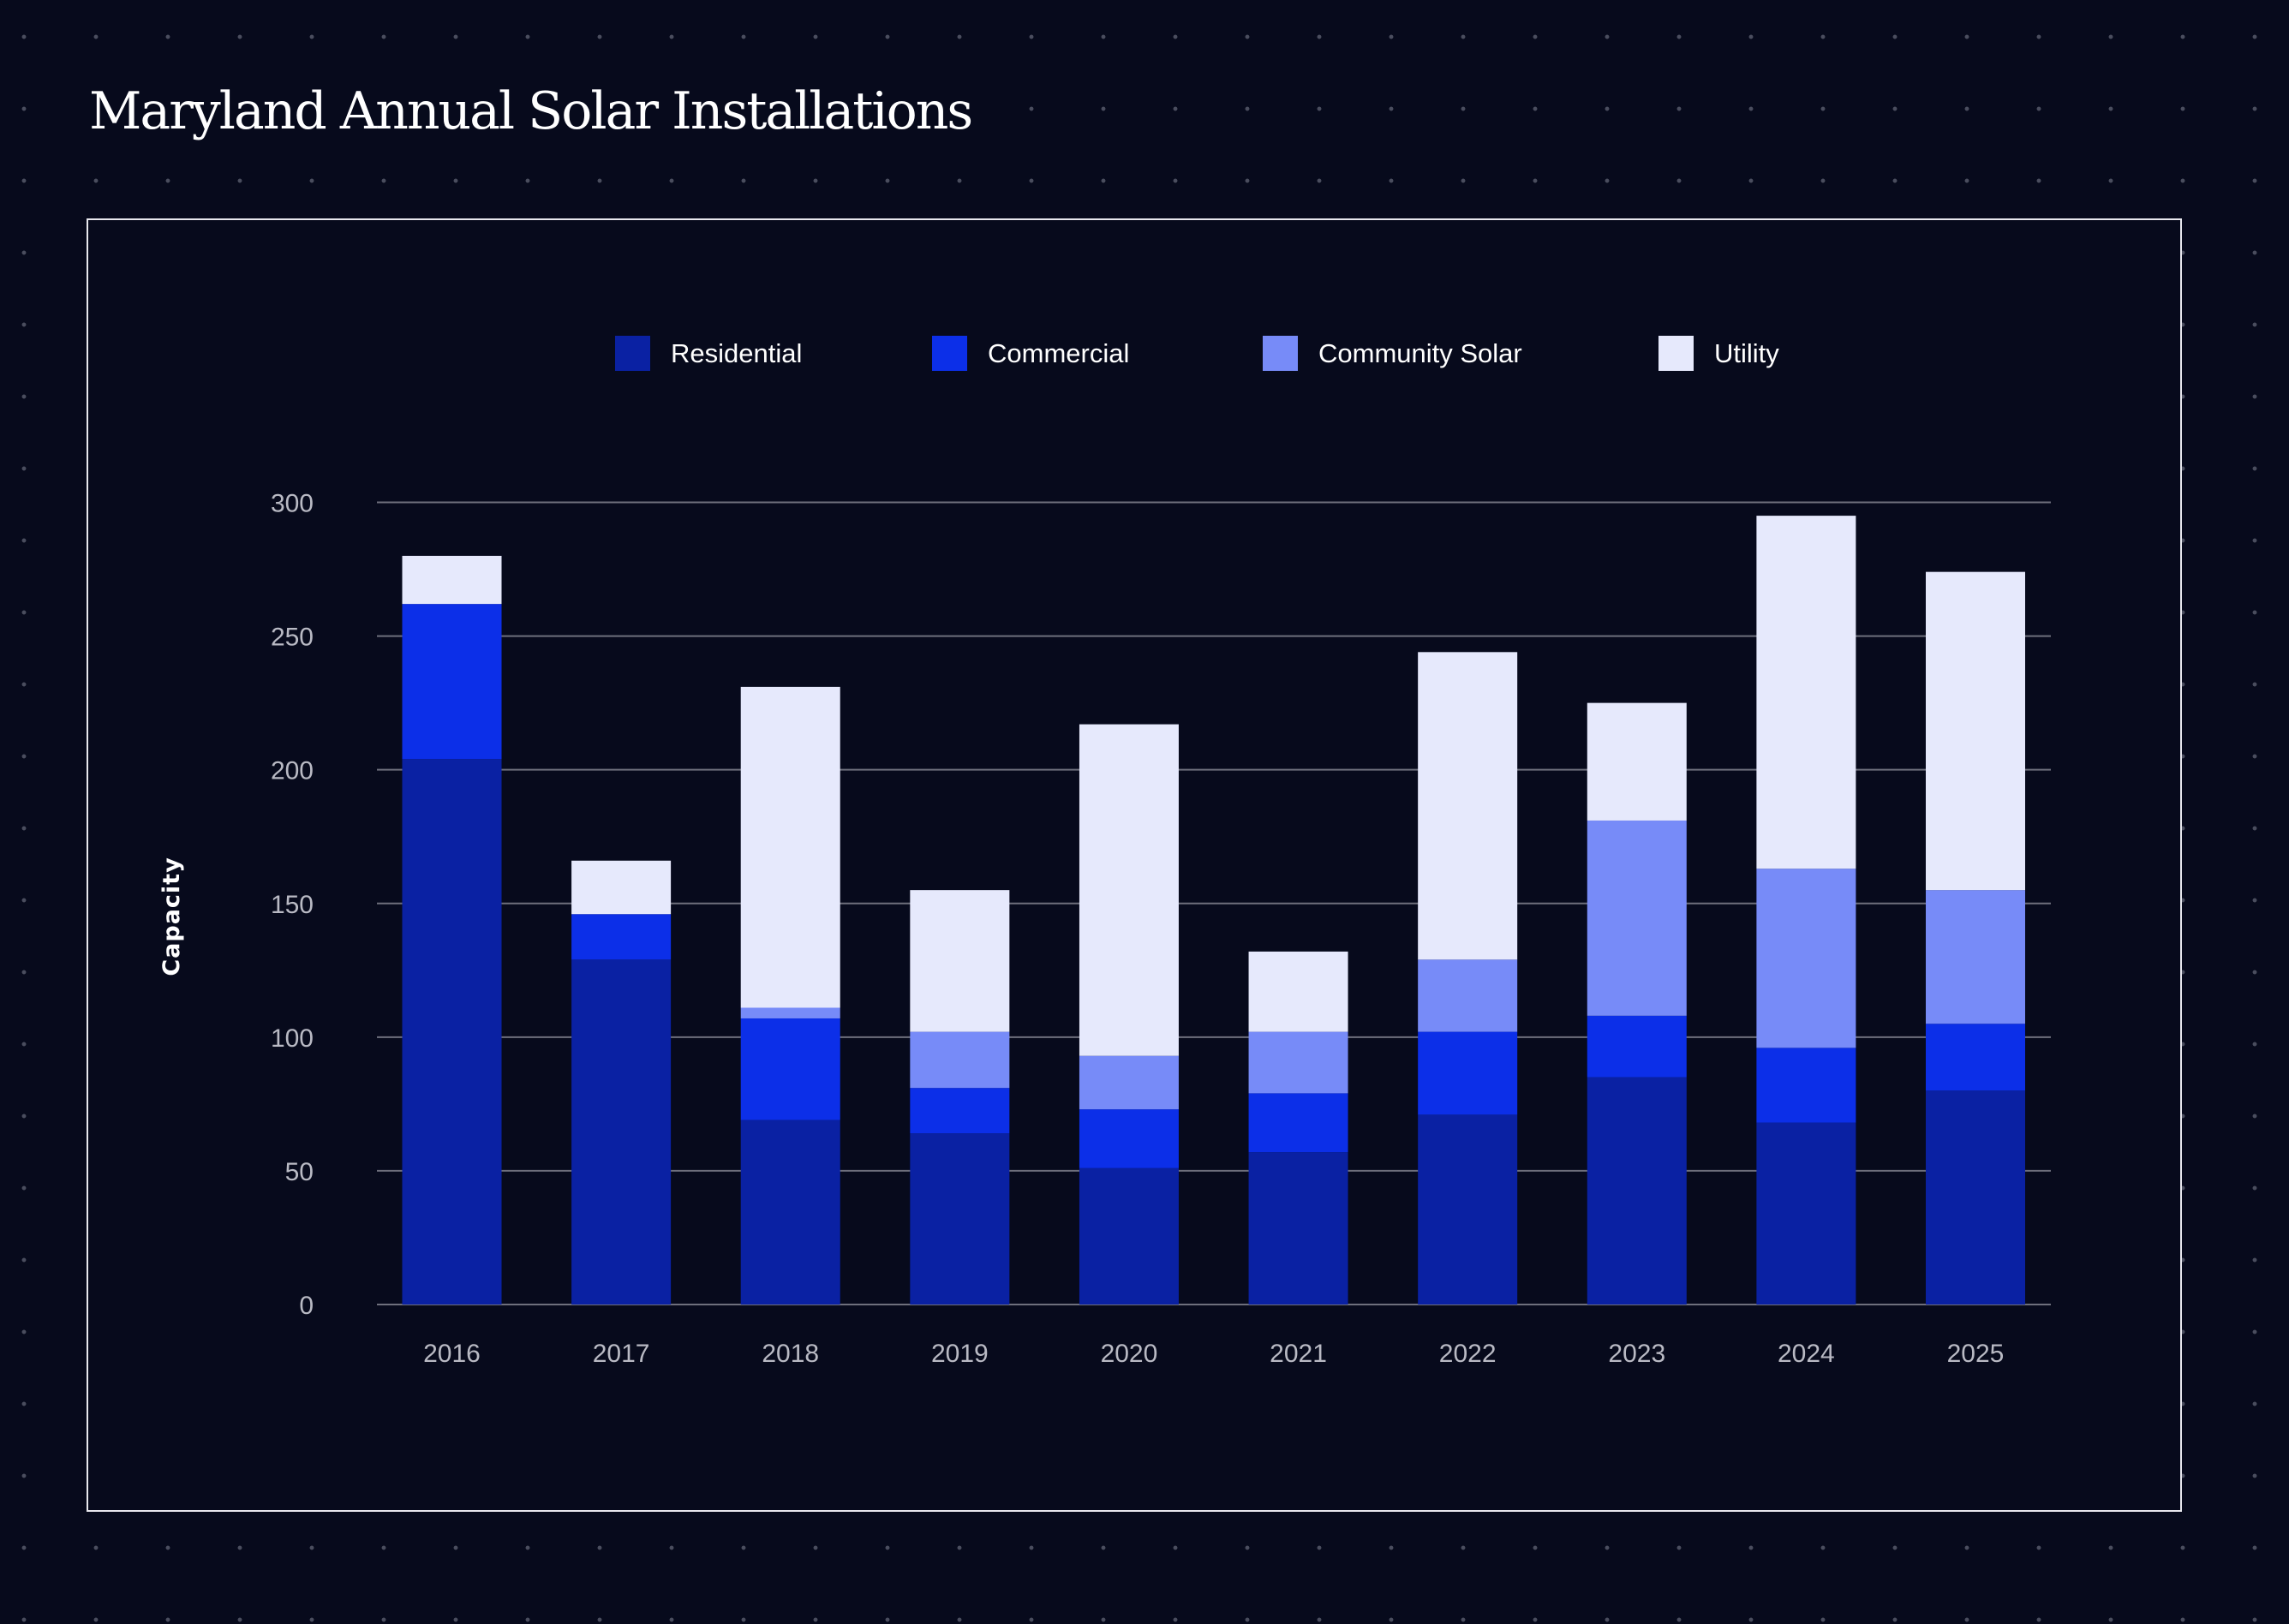 This screenshot has width=2289, height=1624. I want to click on bar-community-solar-2022, so click(1468, 995).